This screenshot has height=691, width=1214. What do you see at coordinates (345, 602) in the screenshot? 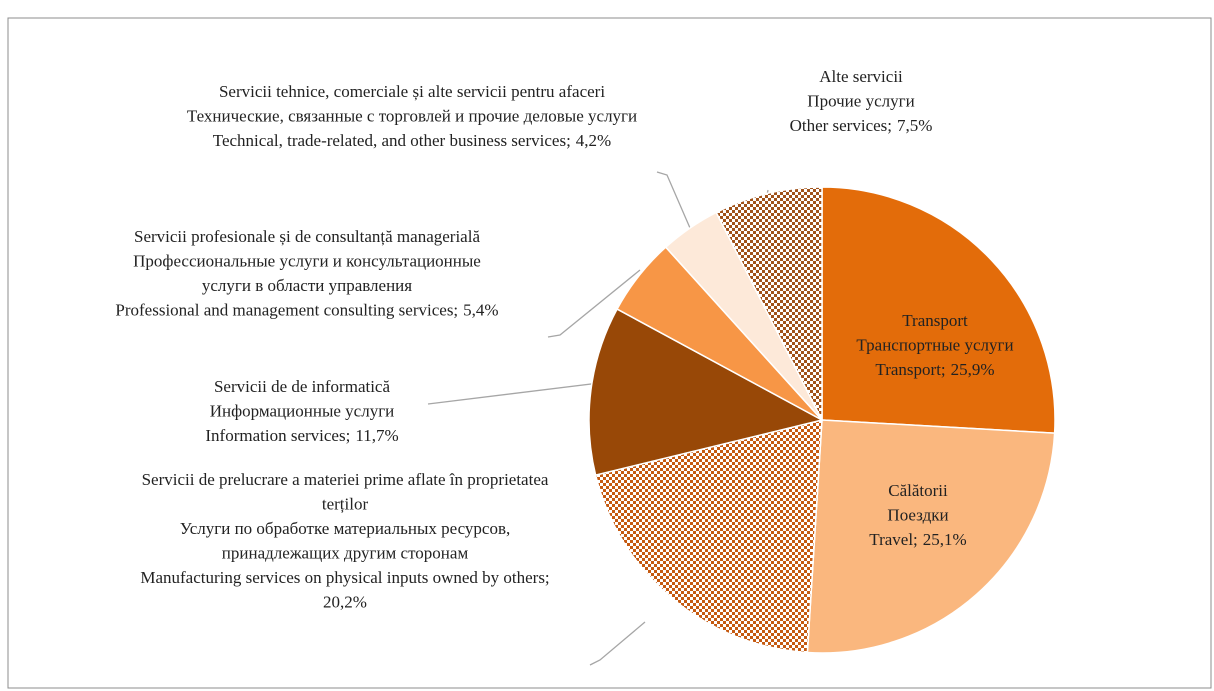
I see `value-label: 20,2%` at bounding box center [345, 602].